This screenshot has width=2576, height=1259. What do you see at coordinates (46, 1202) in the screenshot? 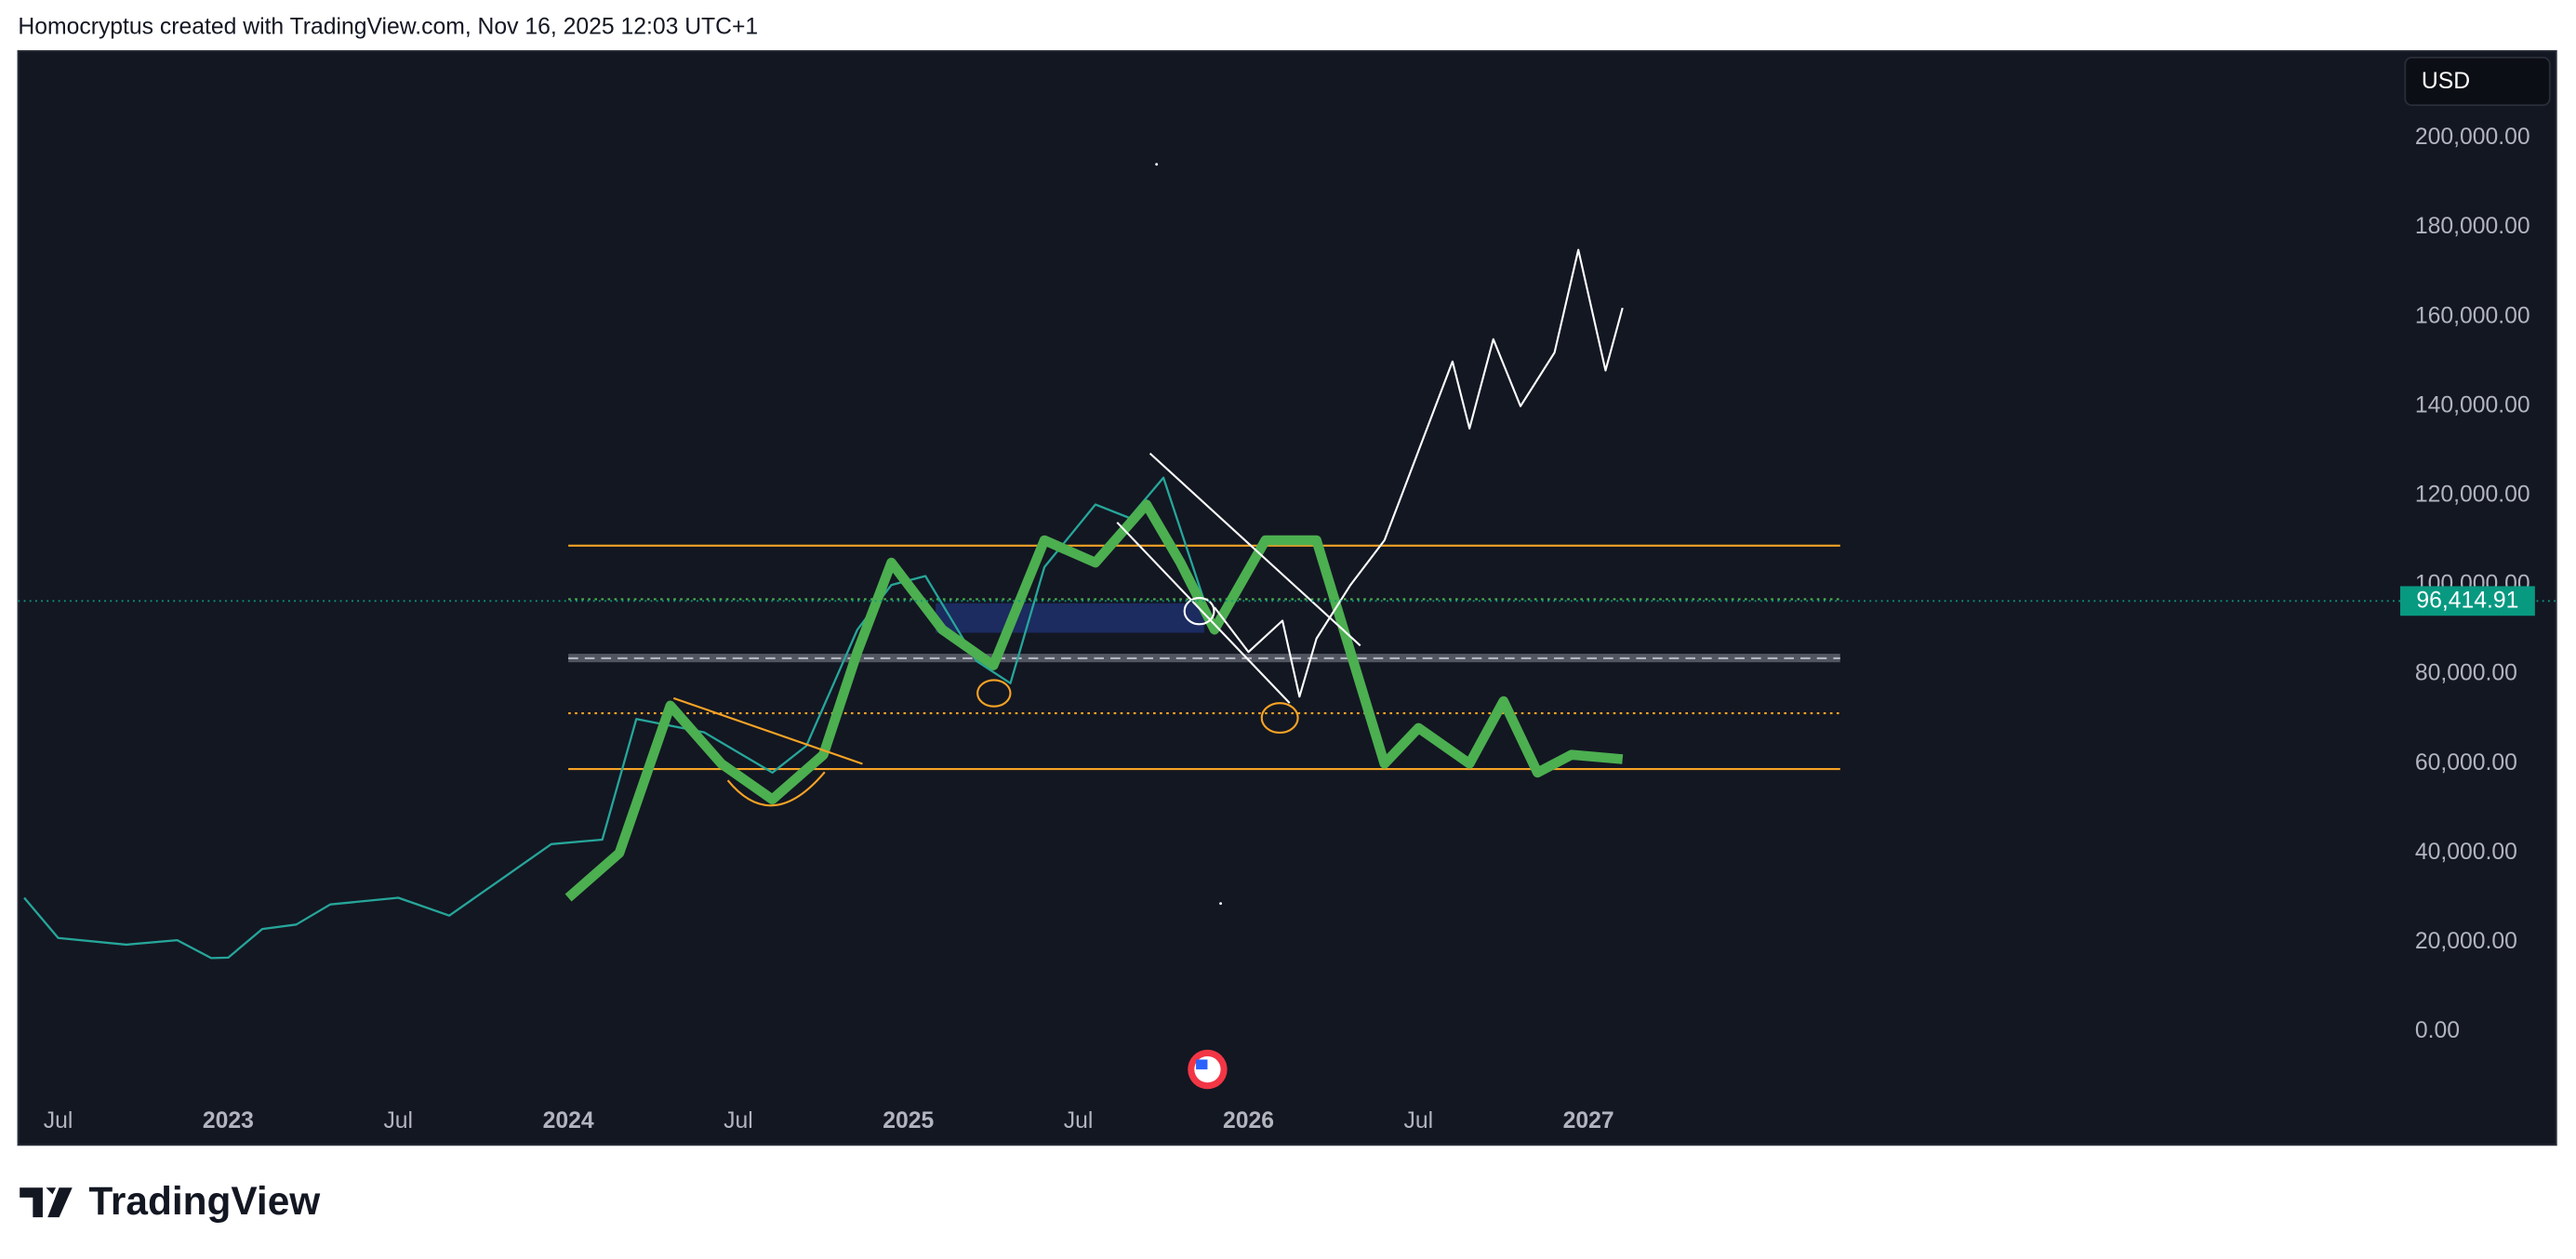
I see `logo-mark` at bounding box center [46, 1202].